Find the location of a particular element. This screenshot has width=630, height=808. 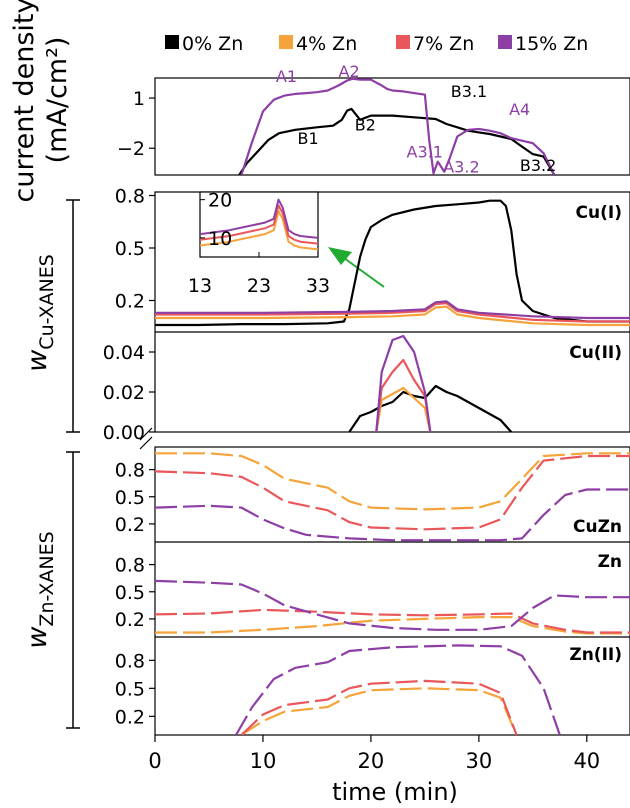

annotation: A4 is located at coordinates (519, 109).